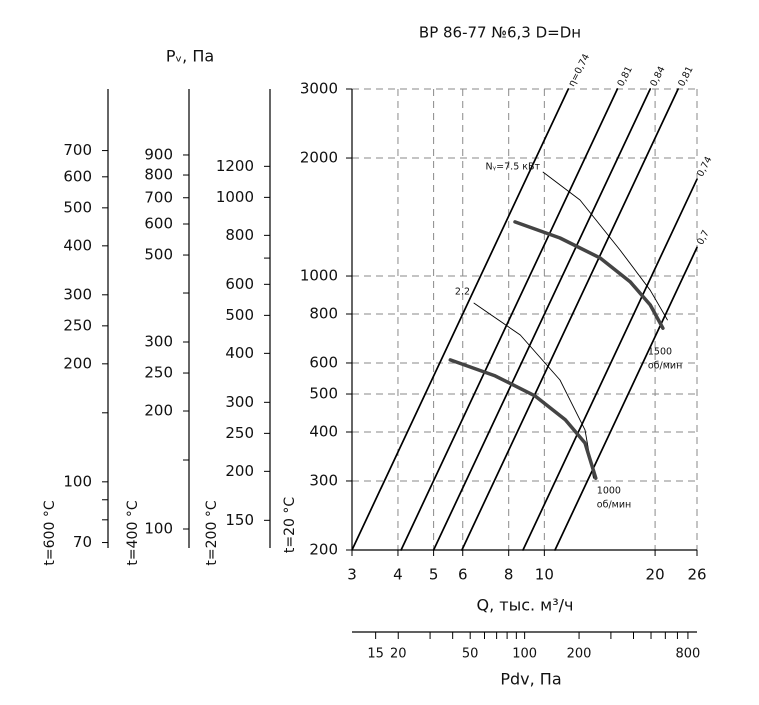 The width and height of the screenshot is (759, 705). What do you see at coordinates (190, 56) in the screenshot?
I see `pressure-scales-title: Pᵥ, Па` at bounding box center [190, 56].